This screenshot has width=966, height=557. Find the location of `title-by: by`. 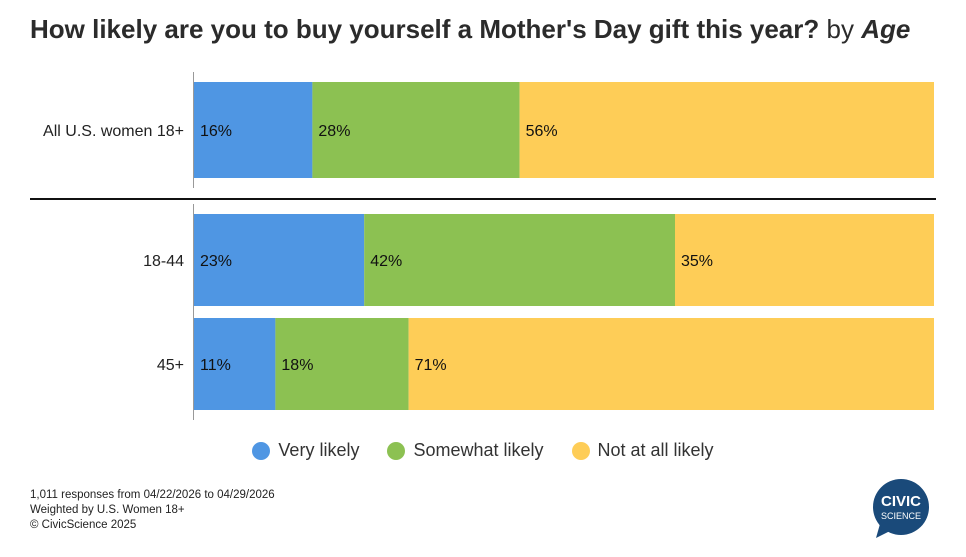

title-by: by is located at coordinates (840, 29).